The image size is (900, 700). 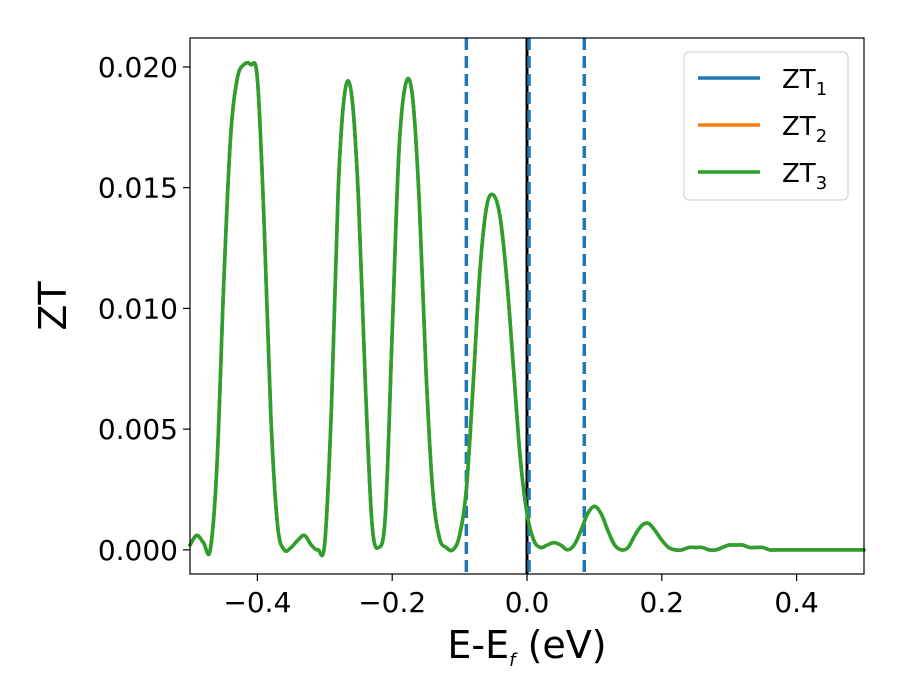 I want to click on x-axis-label-subscript: f, so click(x=513, y=660).